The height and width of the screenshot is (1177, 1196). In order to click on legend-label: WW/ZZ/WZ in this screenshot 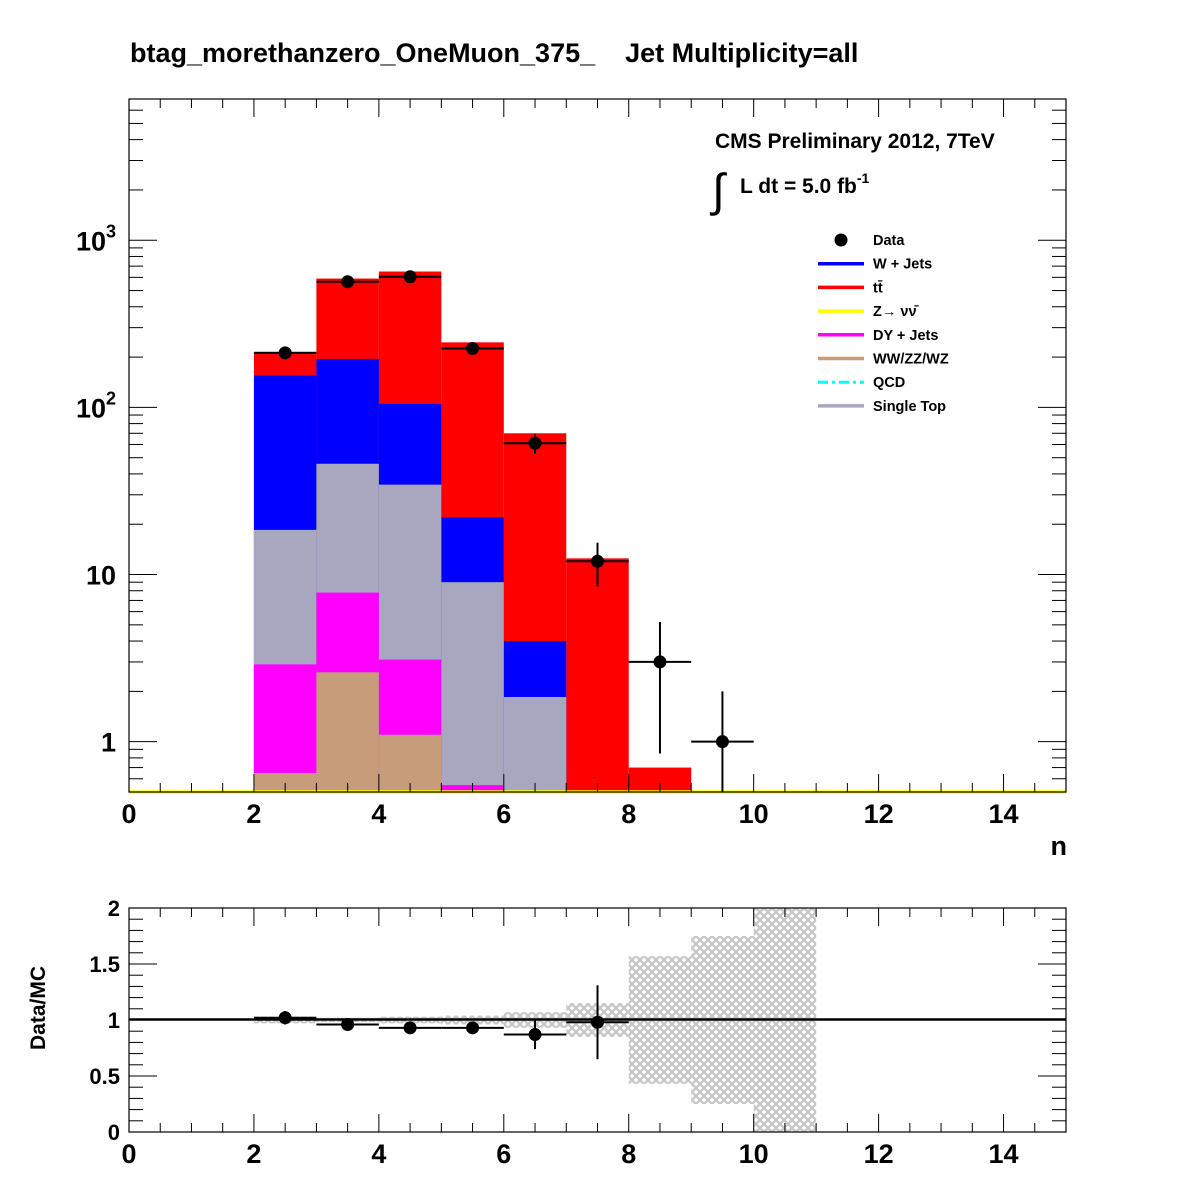, I will do `click(911, 360)`.